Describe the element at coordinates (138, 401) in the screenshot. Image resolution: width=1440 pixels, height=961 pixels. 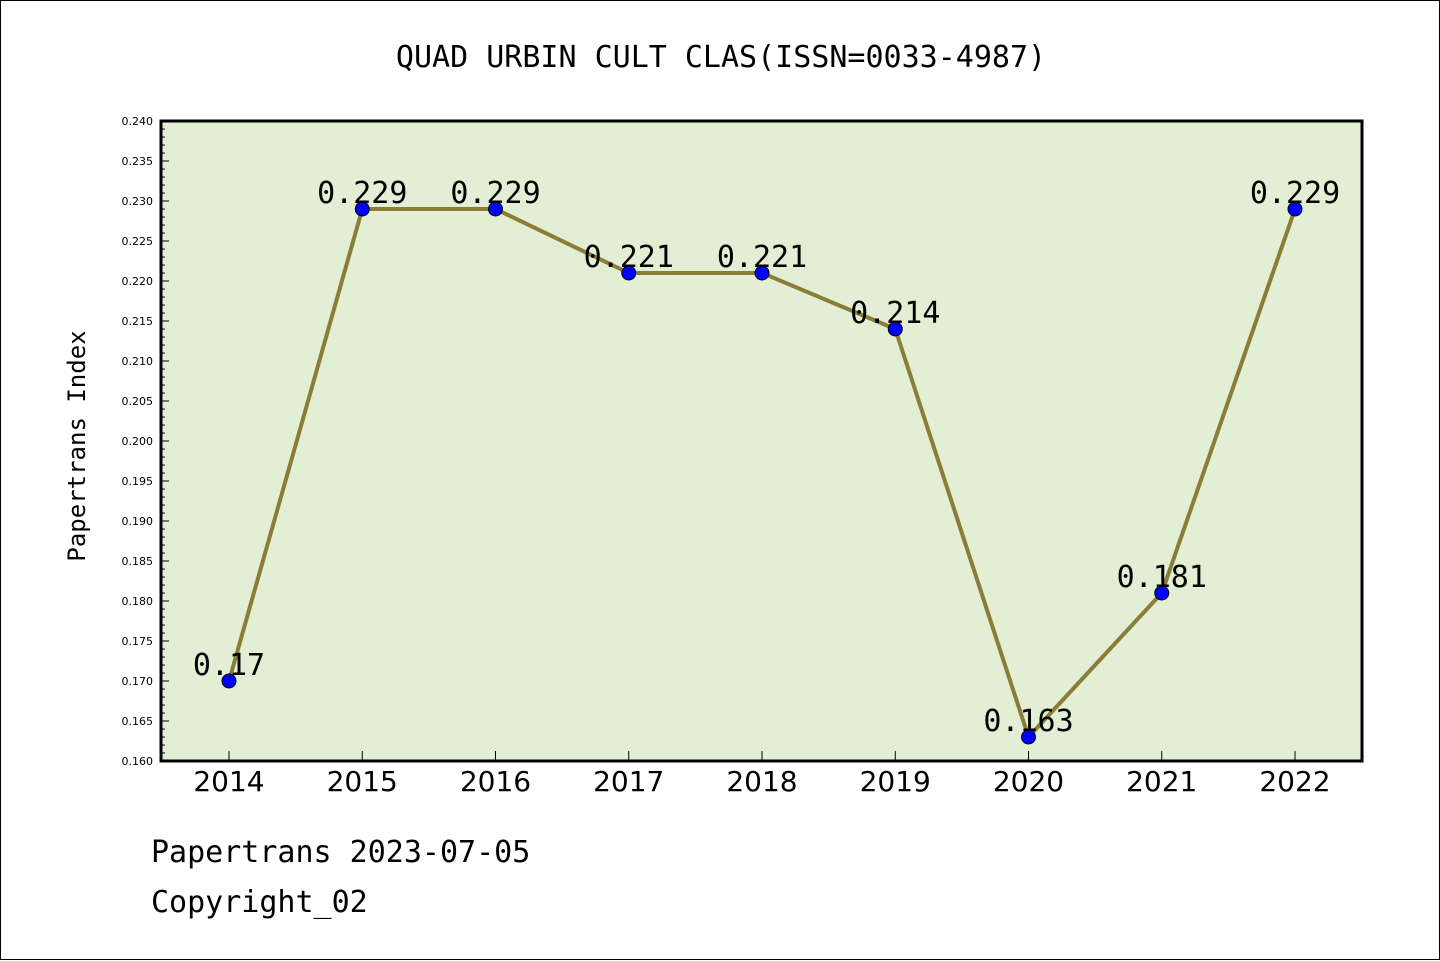
I see `y-tick-label: 0.205` at that location.